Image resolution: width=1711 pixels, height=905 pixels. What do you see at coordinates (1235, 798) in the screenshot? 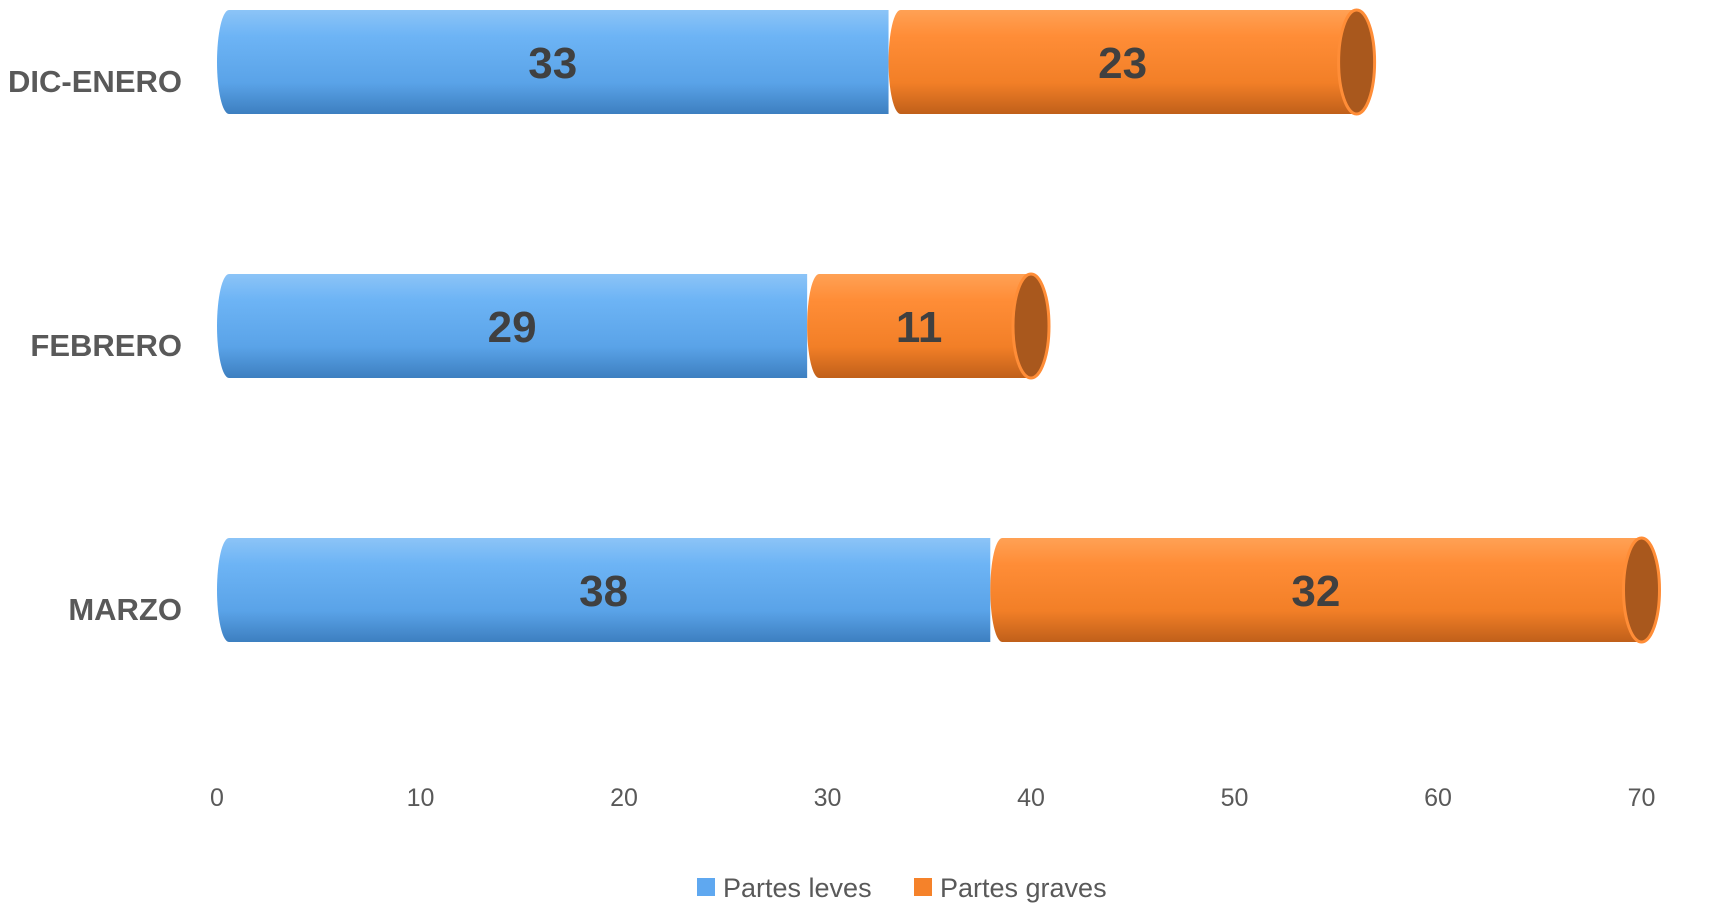
I see `tick-label-50: 50` at bounding box center [1235, 798].